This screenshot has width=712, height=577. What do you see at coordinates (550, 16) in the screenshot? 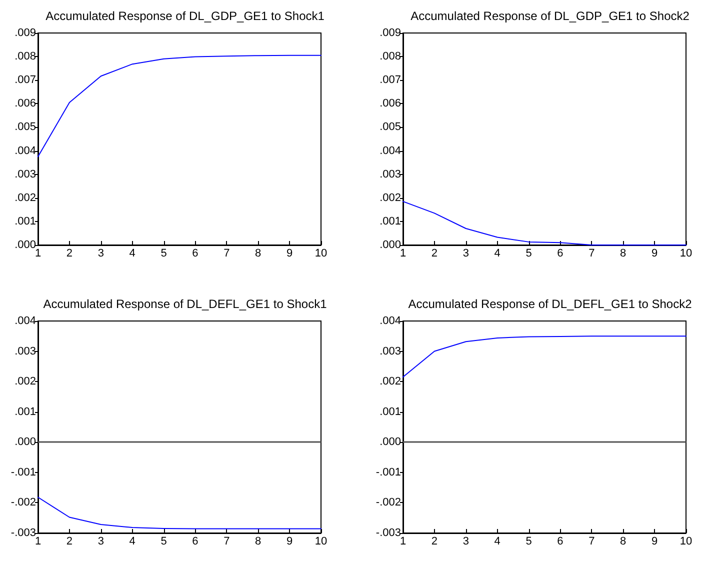
I see `chart-title: Accumulated Response of DL_GDP_GE1 to Shock2` at bounding box center [550, 16].